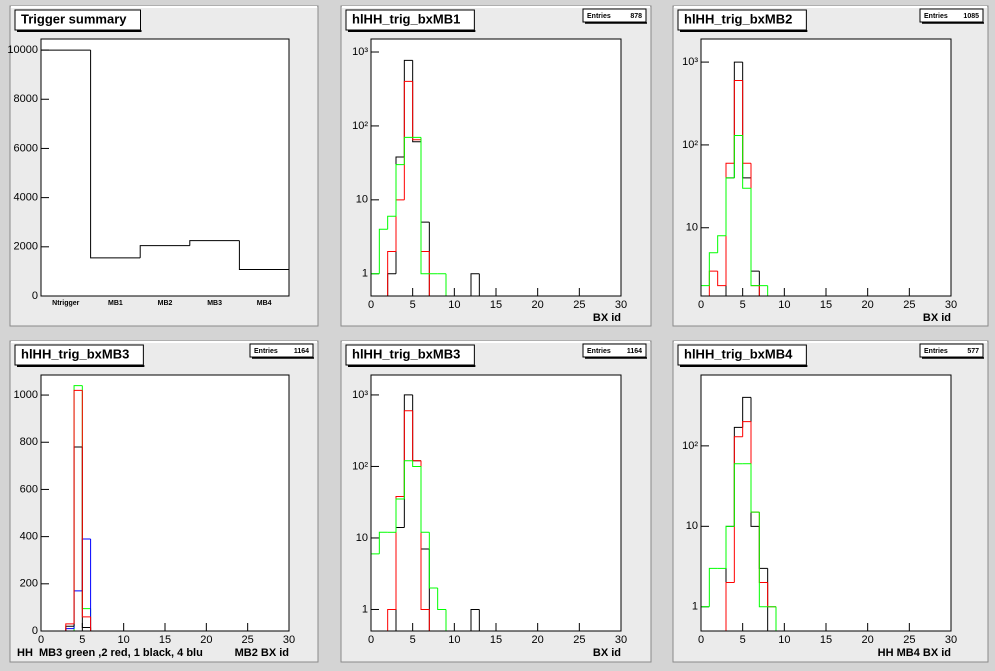 The height and width of the screenshot is (671, 995). I want to click on y-tick-label: 800, so click(29, 442).